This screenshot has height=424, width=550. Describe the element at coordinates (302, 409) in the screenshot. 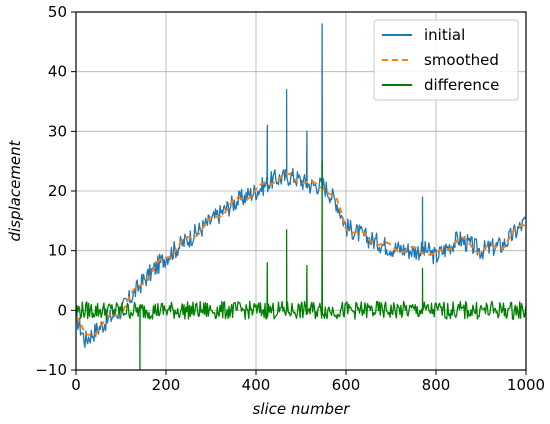

I see `x-axis-label: slice number` at that location.